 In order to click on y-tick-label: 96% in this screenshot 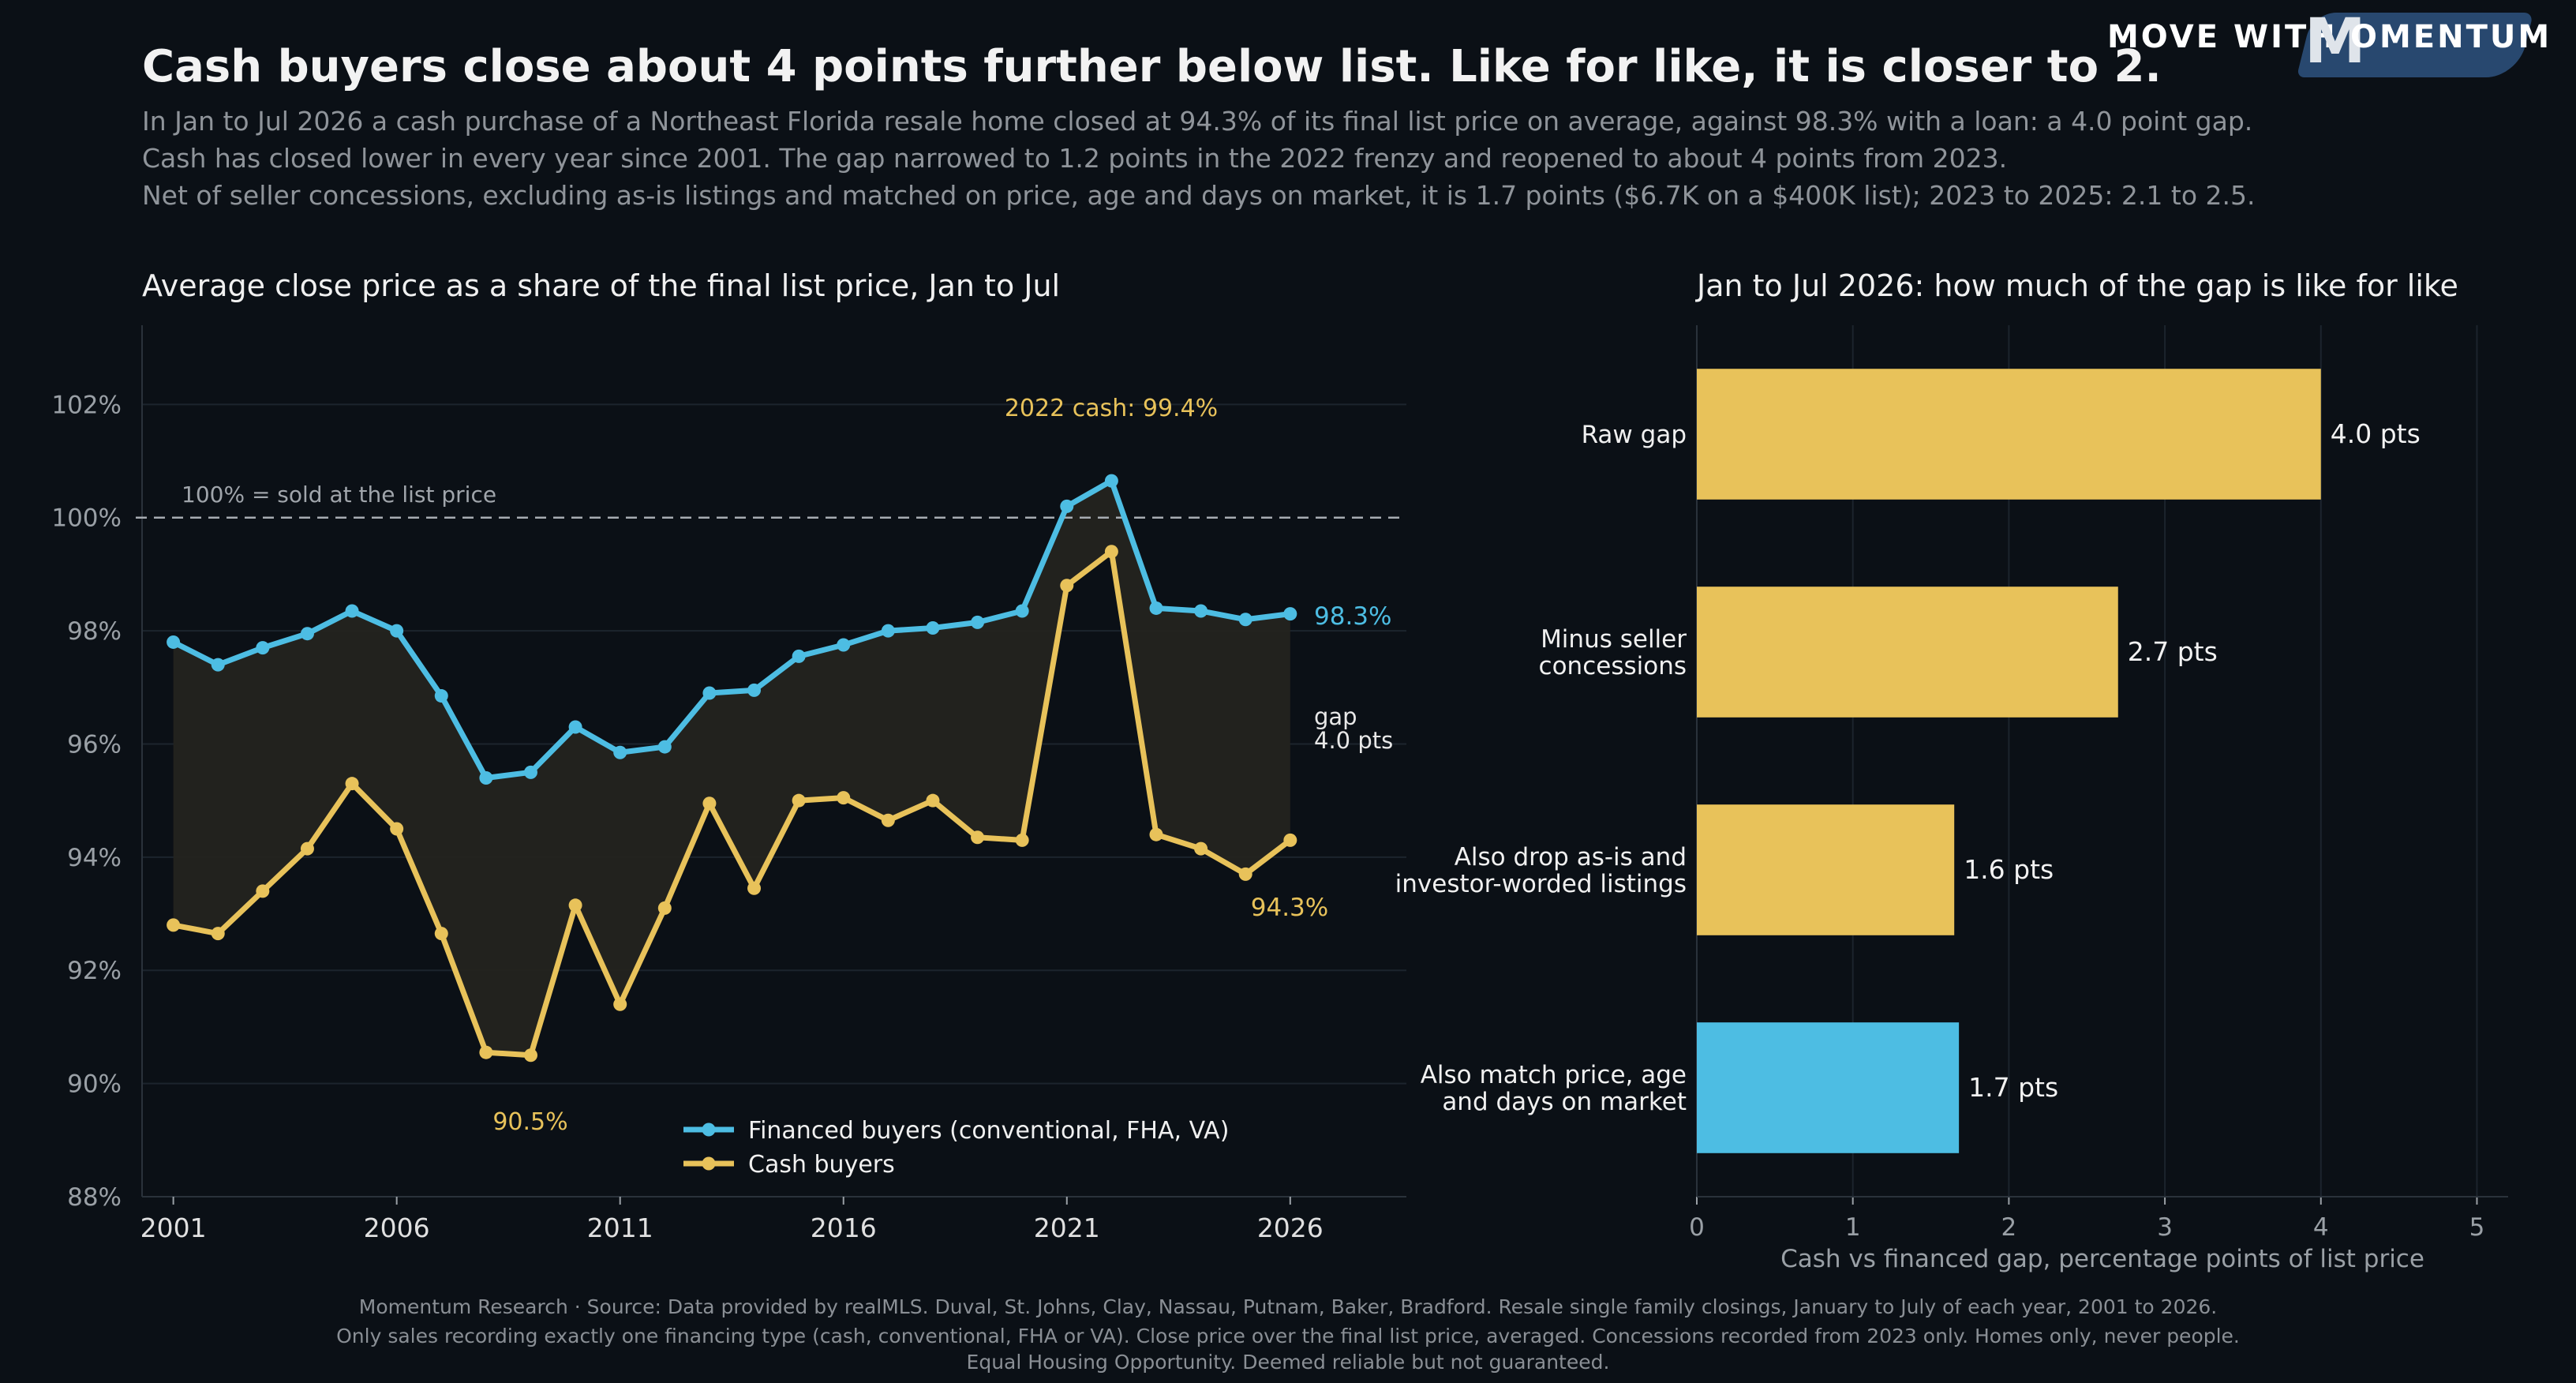, I will do `click(94, 744)`.